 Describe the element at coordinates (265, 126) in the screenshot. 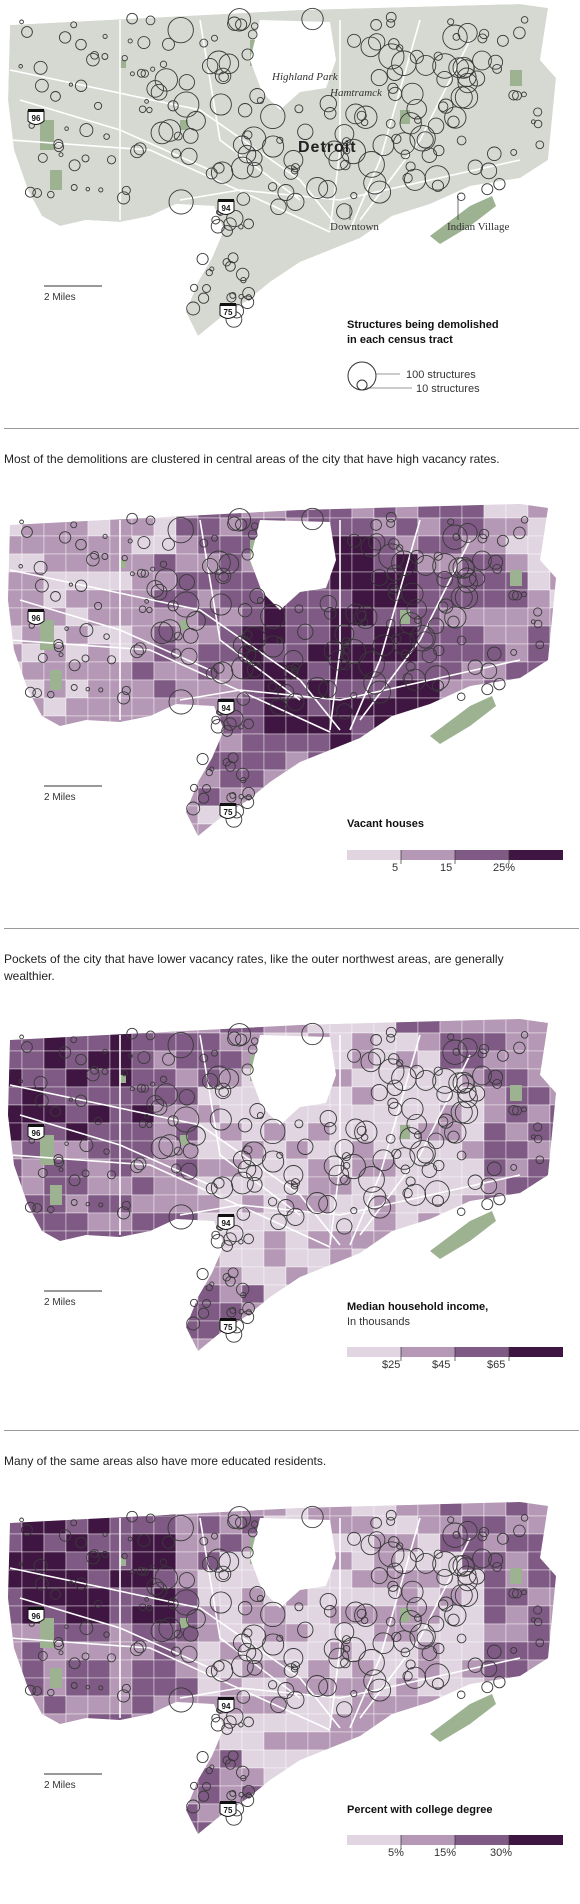

I see `roads` at that location.